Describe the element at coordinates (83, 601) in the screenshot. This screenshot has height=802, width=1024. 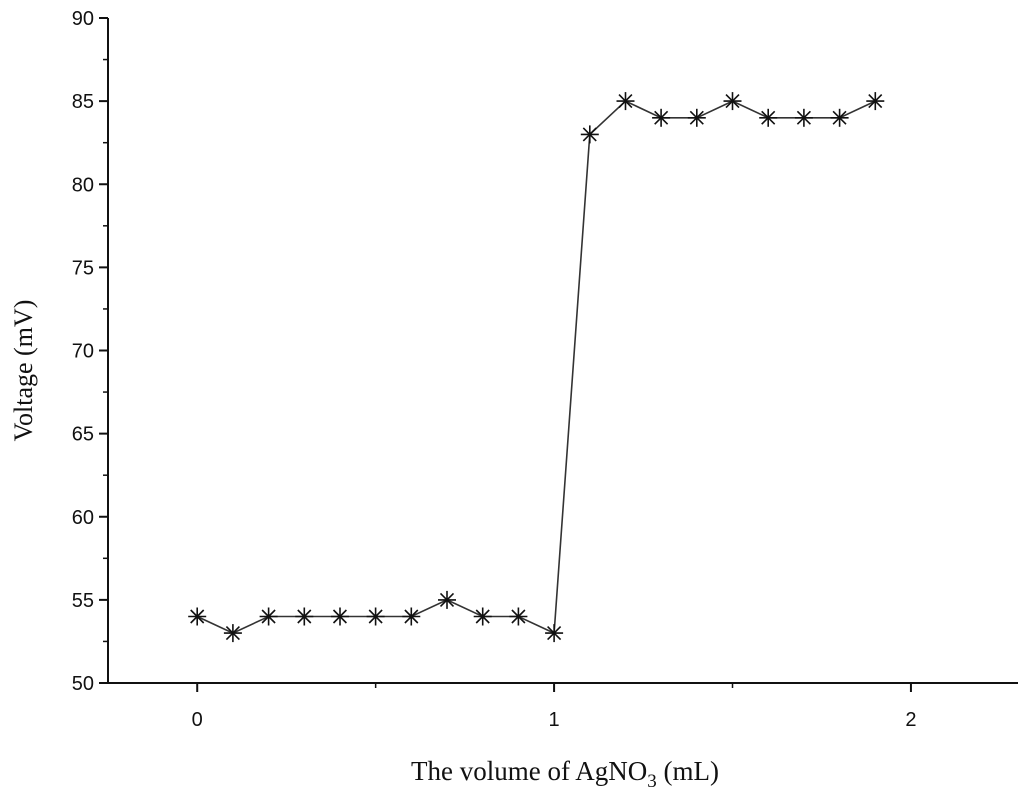
I see `y-tick-label: 55` at that location.